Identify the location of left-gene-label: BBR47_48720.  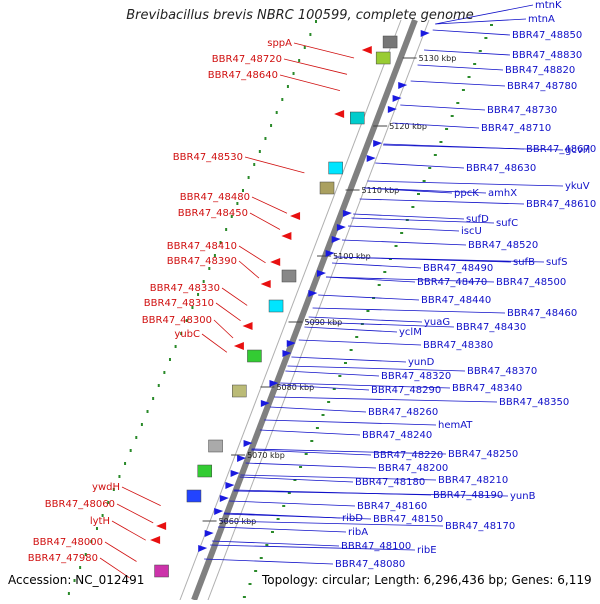
(247, 59).